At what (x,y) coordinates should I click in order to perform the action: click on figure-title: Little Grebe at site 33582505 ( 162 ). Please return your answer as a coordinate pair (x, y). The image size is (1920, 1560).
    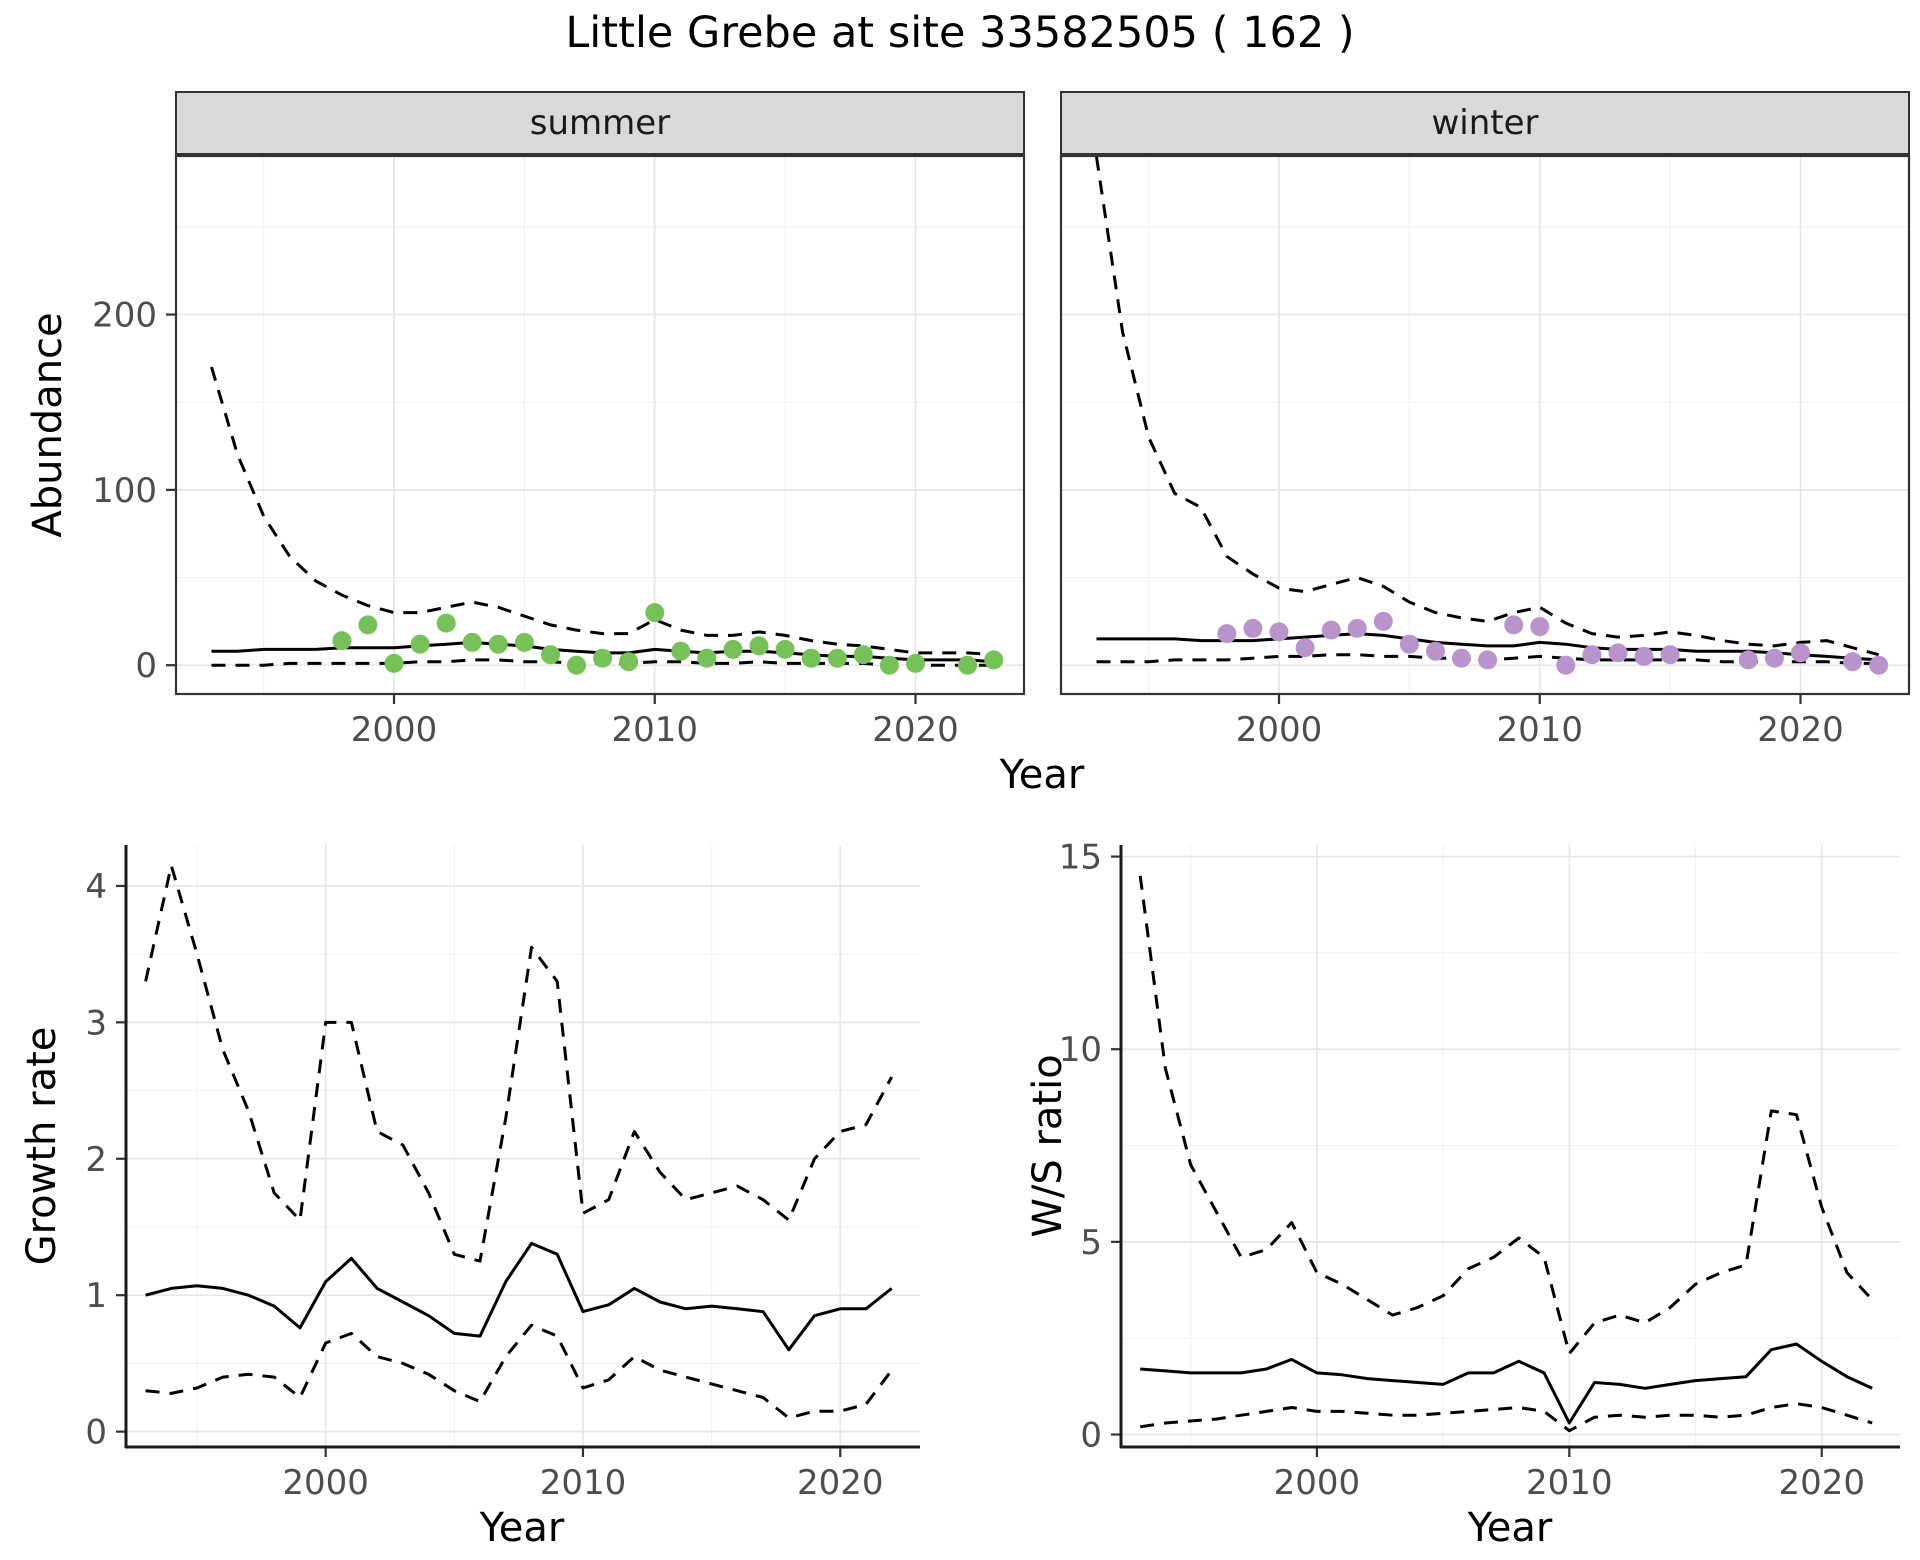
    Looking at the image, I should click on (960, 33).